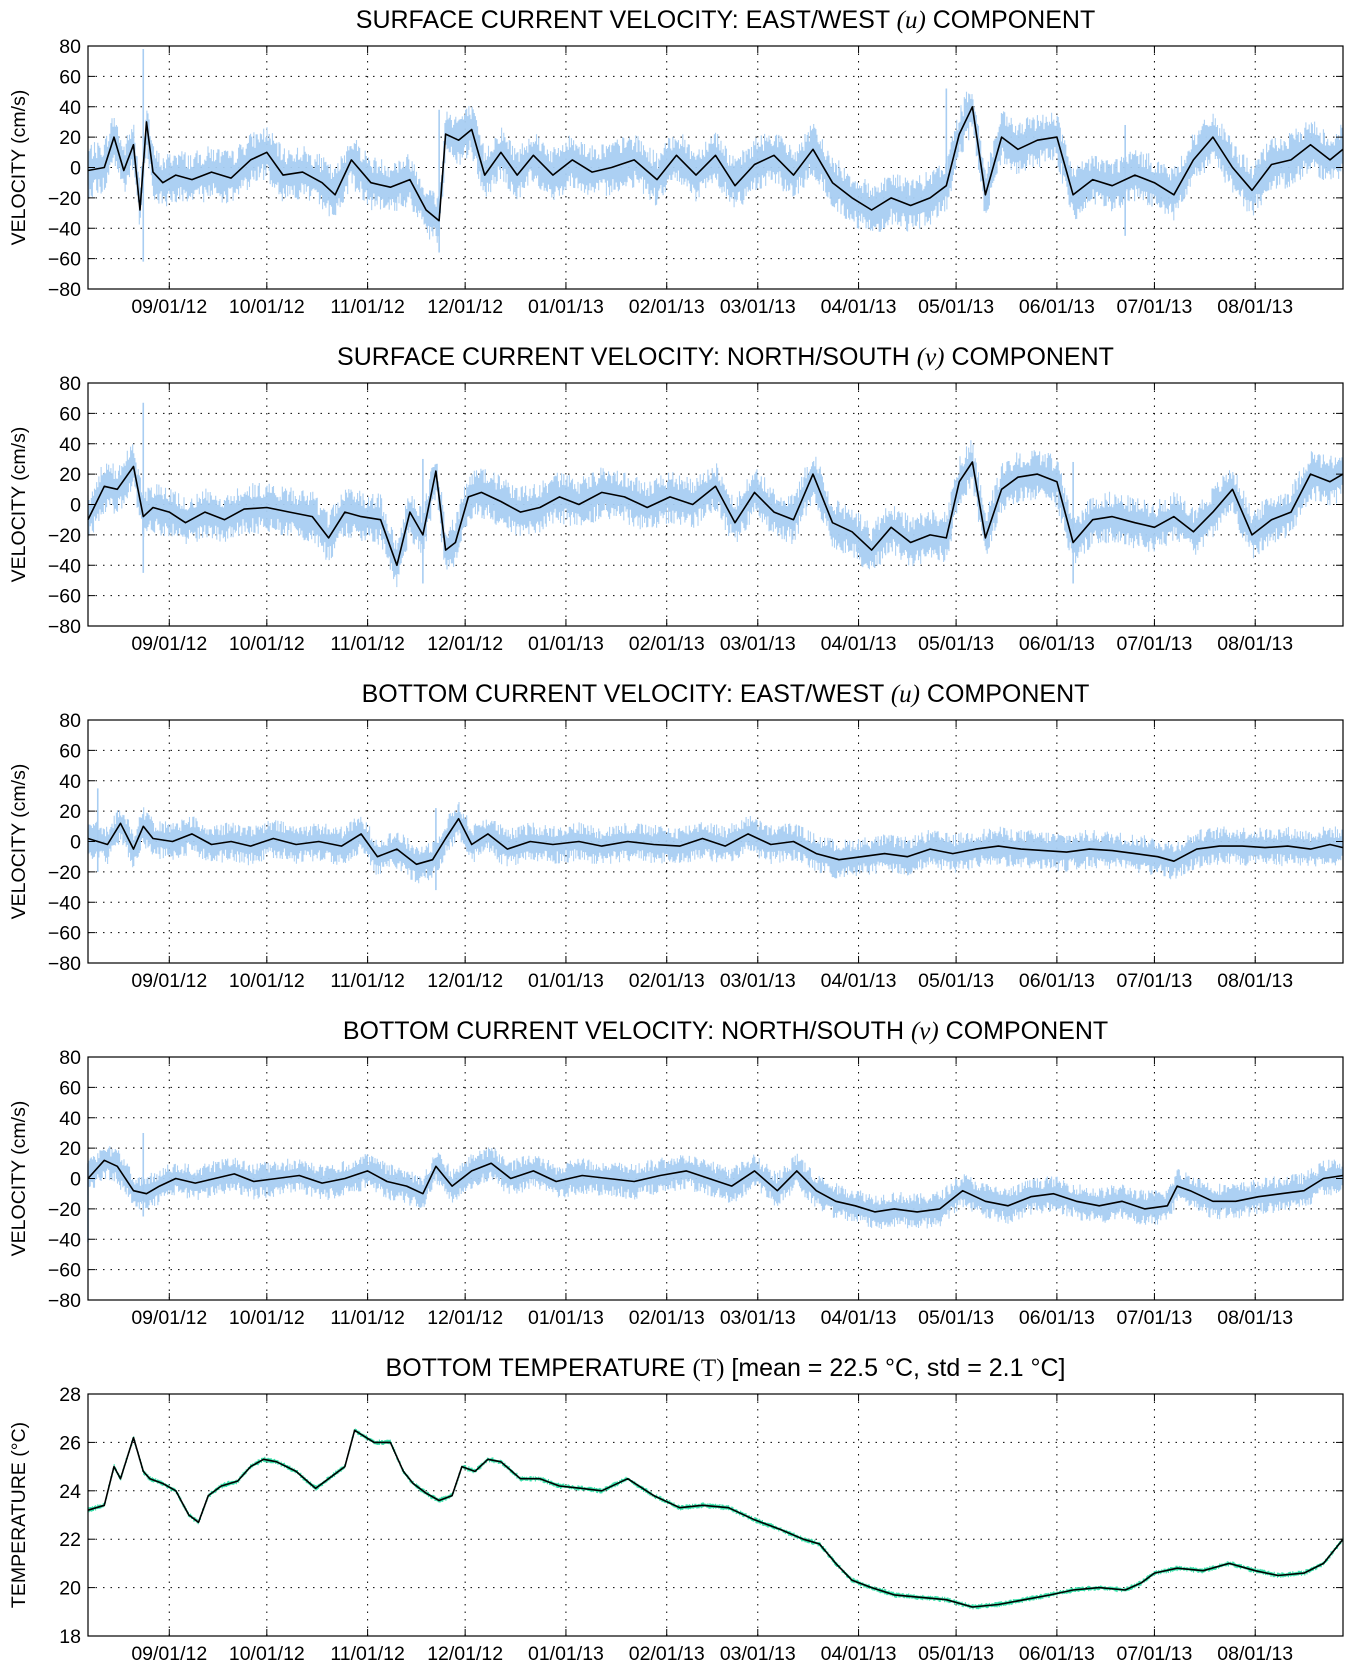 The width and height of the screenshot is (1355, 1669). Describe the element at coordinates (894, 1368) in the screenshot. I see `chart-title-suffix: [mean = 22.5 °C, std = 2.1 °C]` at that location.